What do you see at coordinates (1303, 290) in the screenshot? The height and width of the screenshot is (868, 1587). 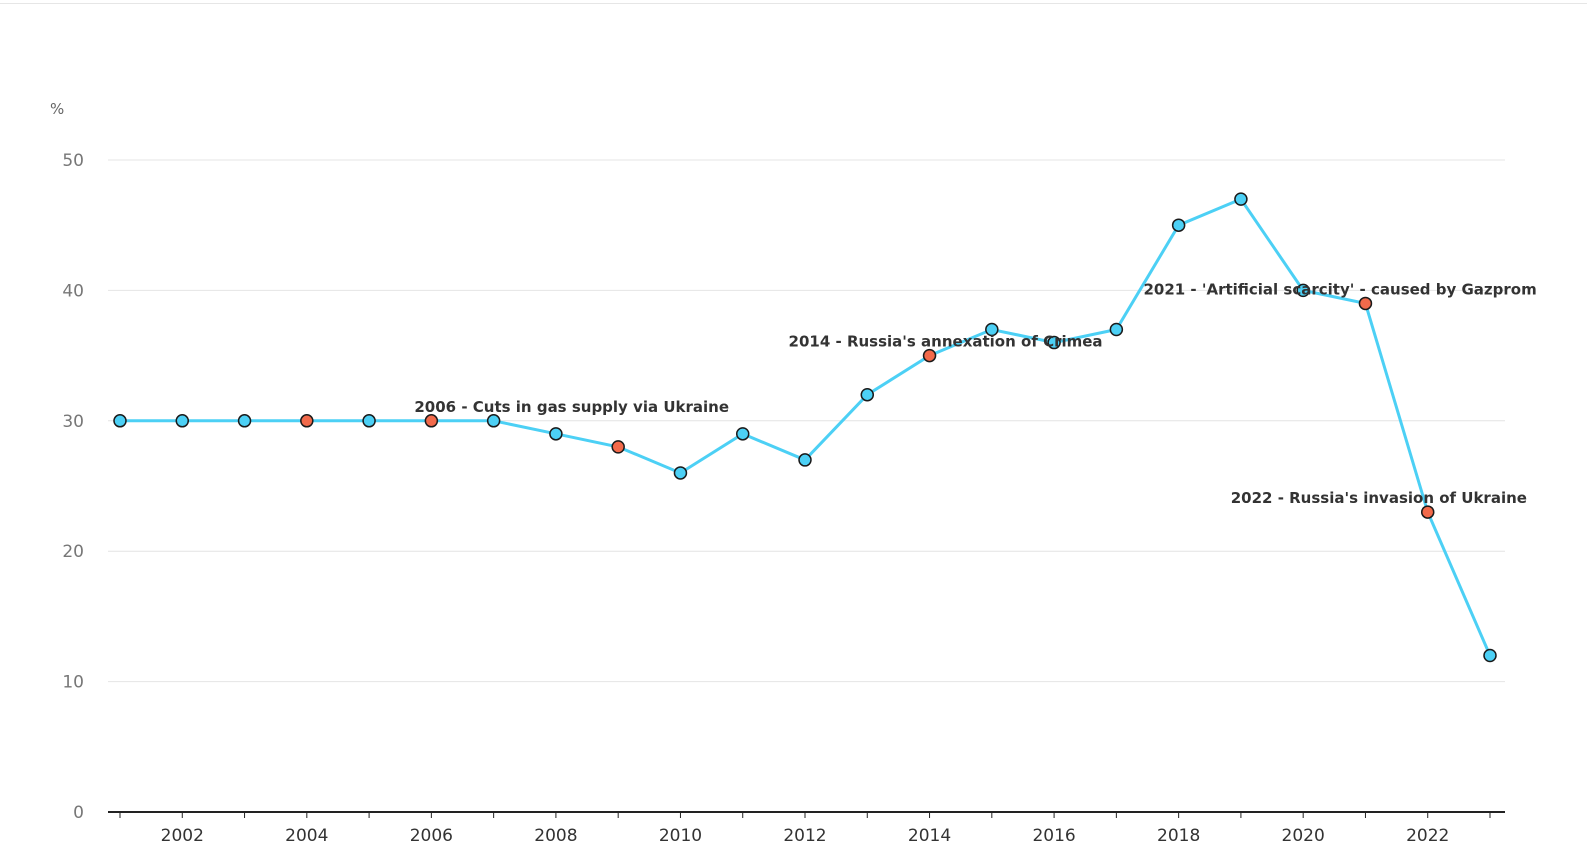 I see `data-point-2020` at bounding box center [1303, 290].